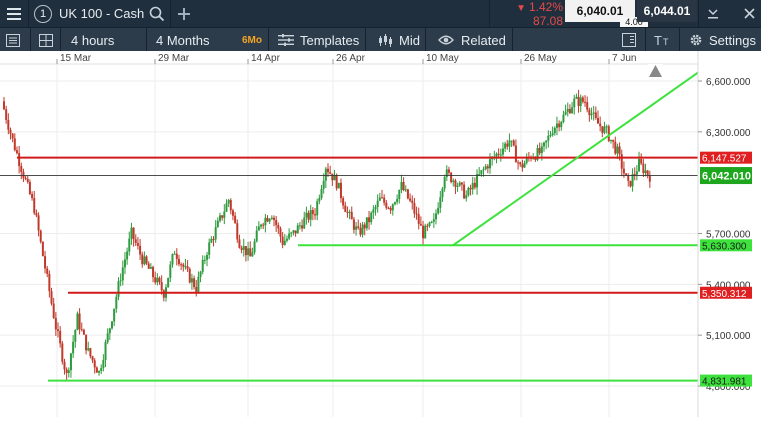 The width and height of the screenshot is (761, 422). I want to click on chart-menu-button, so click(13, 40).